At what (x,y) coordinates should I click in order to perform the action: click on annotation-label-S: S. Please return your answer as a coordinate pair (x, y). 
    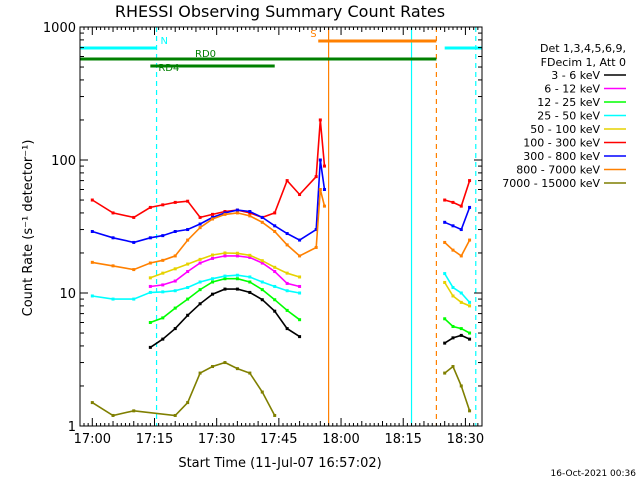
    Looking at the image, I should click on (313, 34).